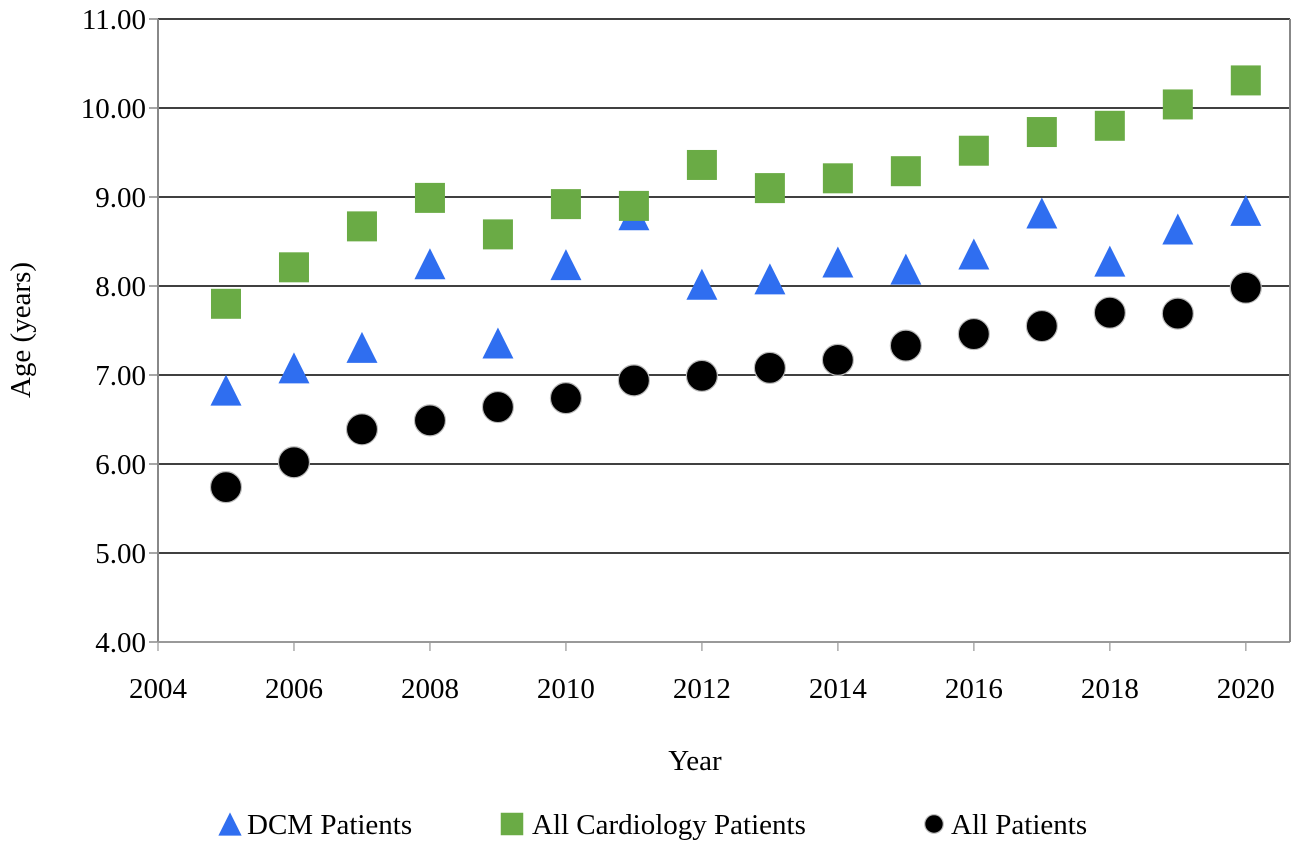  Describe the element at coordinates (669, 825) in the screenshot. I see `legend-label: All Cardiology Patients` at that location.